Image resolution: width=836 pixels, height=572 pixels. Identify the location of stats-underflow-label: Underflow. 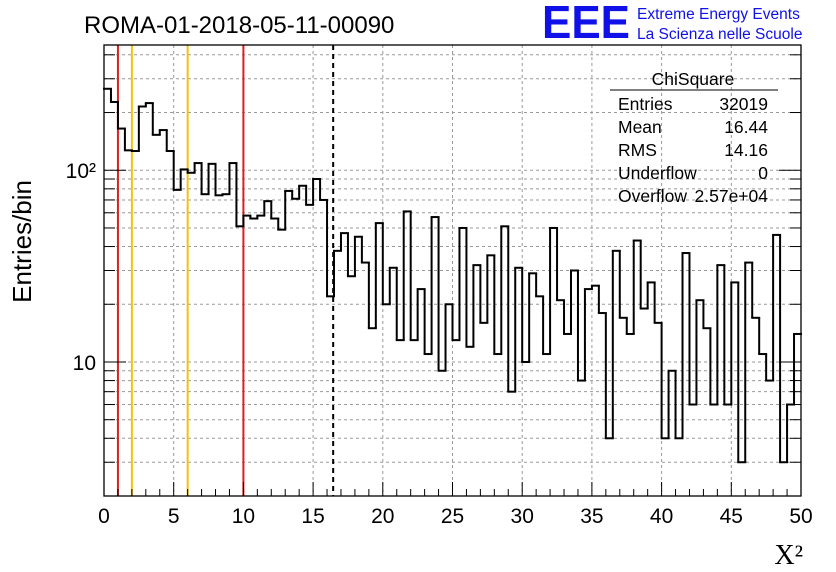
(657, 173).